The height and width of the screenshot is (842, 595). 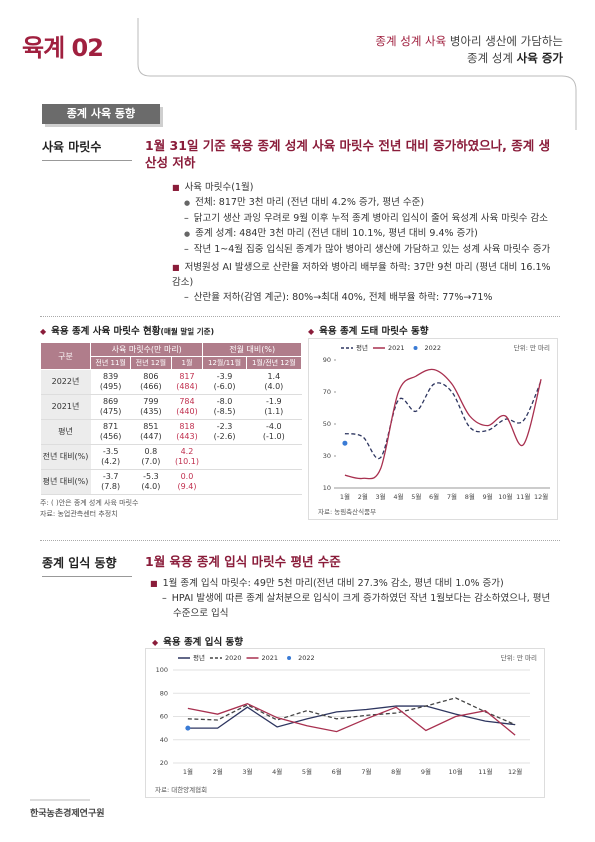 I want to click on series-marker, so click(x=345, y=443).